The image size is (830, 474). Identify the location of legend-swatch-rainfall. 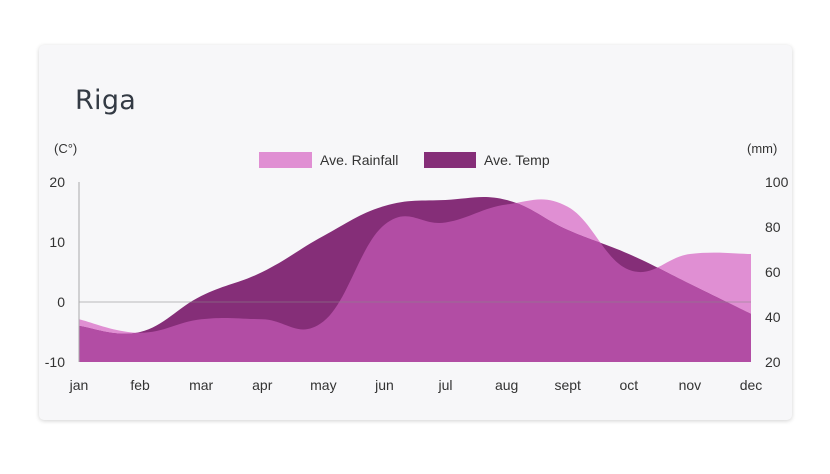
(285, 160).